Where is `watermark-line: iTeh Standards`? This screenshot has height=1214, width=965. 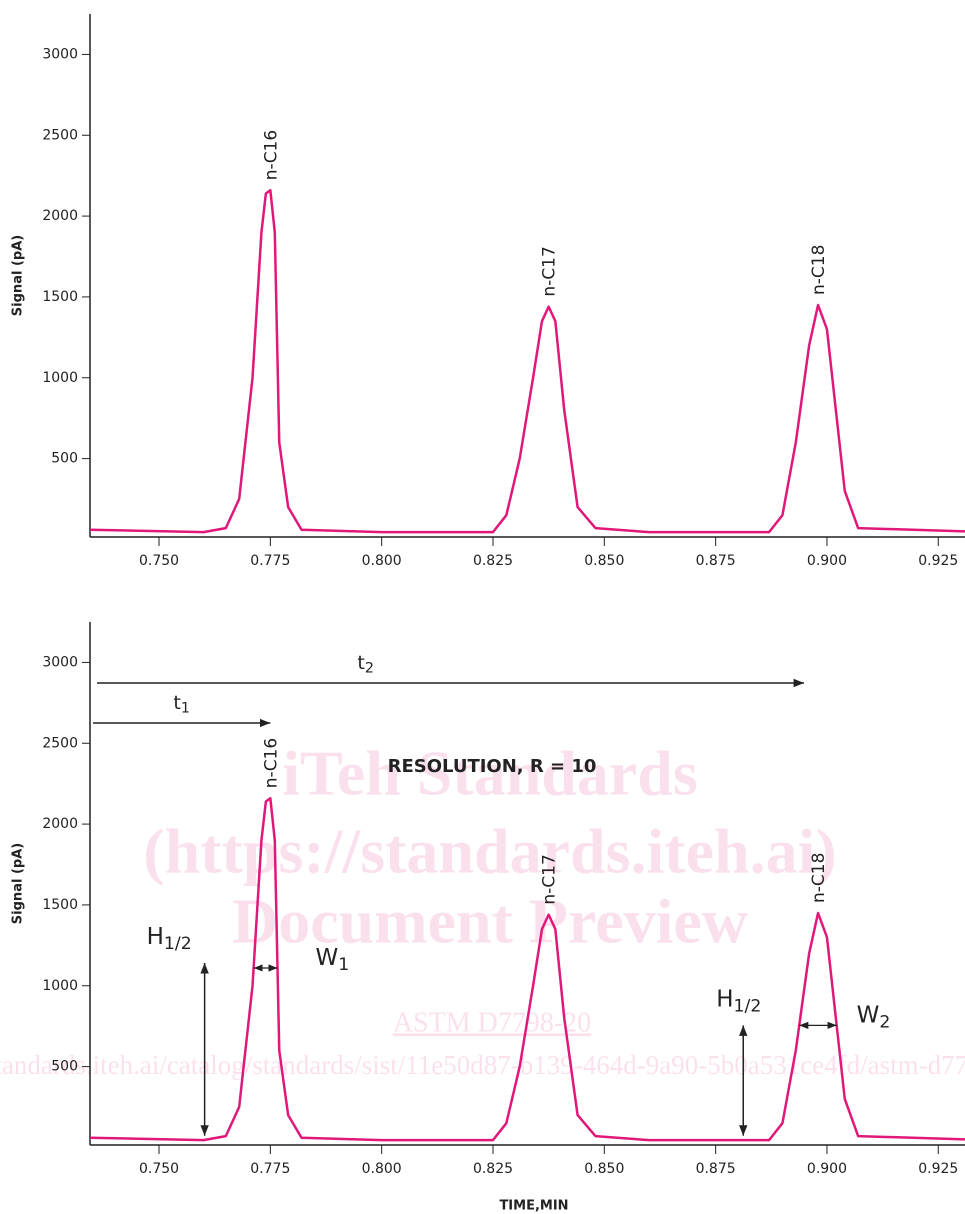 watermark-line: iTeh Standards is located at coordinates (490, 773).